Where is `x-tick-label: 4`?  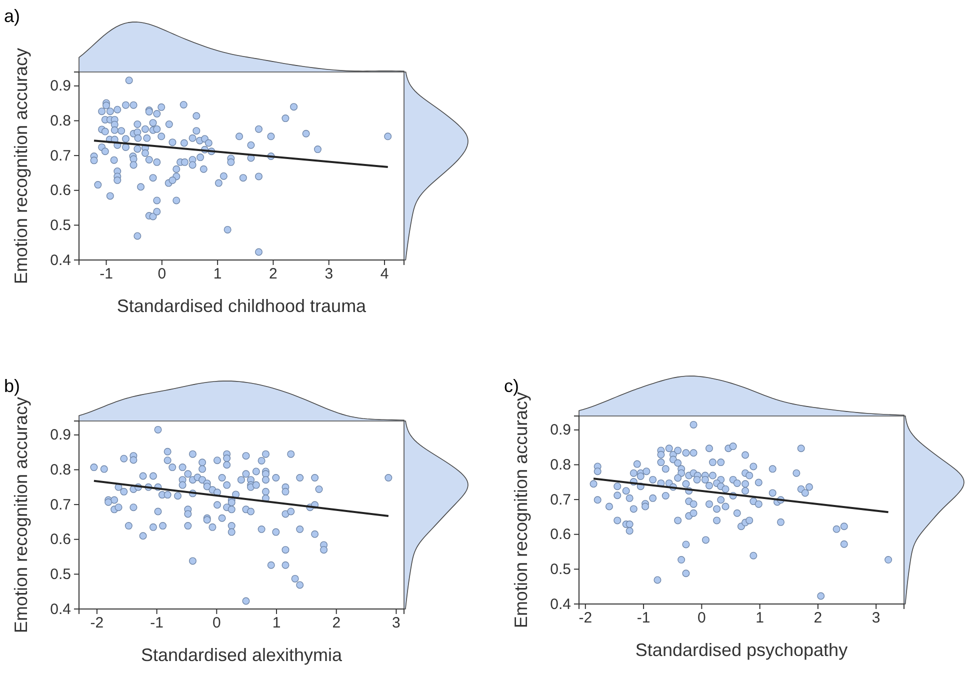
x-tick-label: 4 is located at coordinates (384, 274).